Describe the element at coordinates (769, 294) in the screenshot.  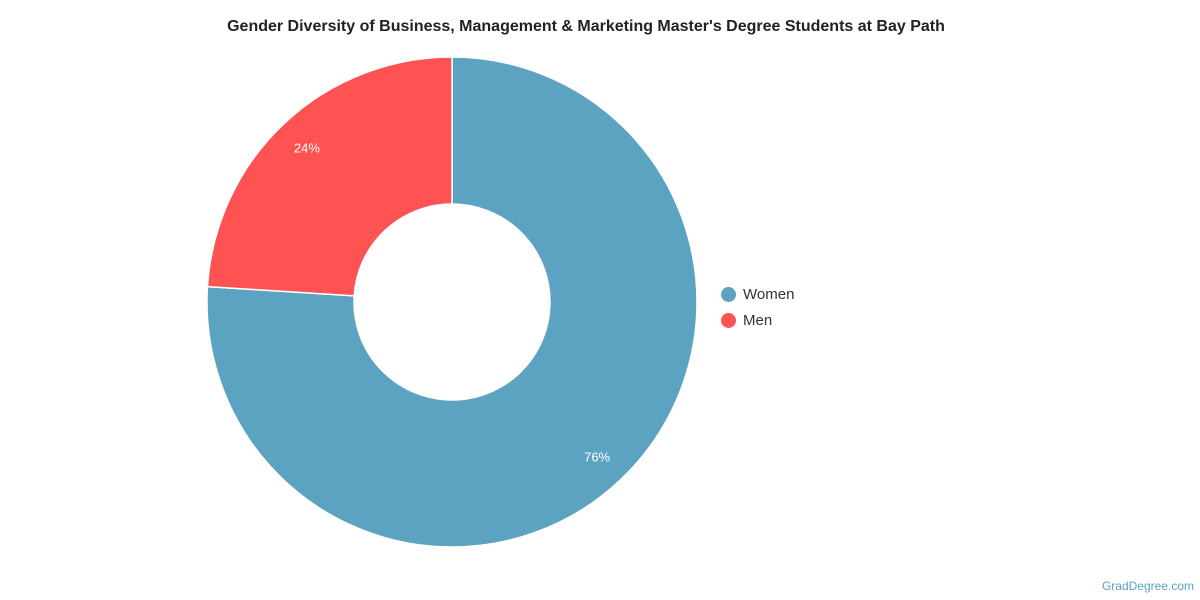
I see `legend-label-women: Women` at that location.